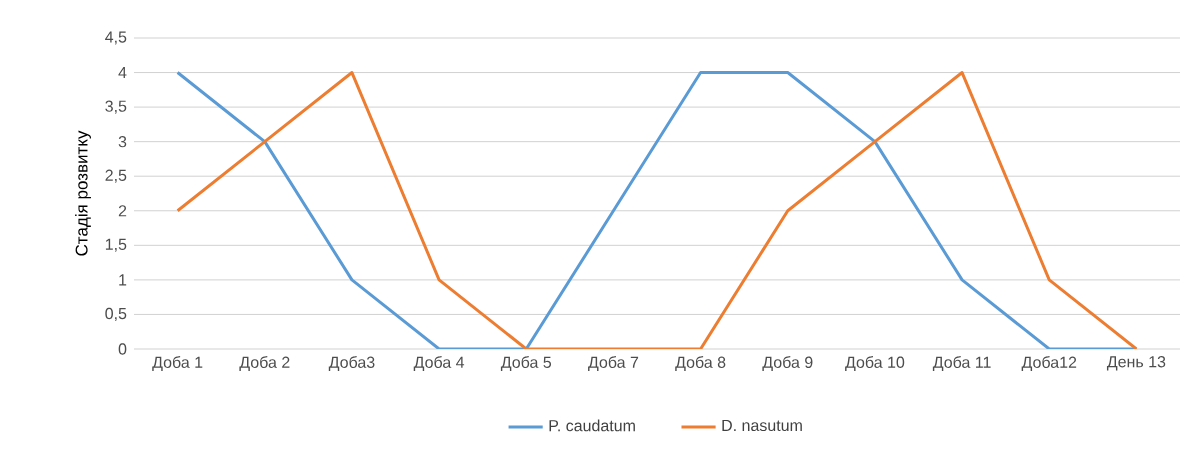 The width and height of the screenshot is (1200, 466). Describe the element at coordinates (613, 363) in the screenshot. I see `x-tick-label: Доба 7` at that location.